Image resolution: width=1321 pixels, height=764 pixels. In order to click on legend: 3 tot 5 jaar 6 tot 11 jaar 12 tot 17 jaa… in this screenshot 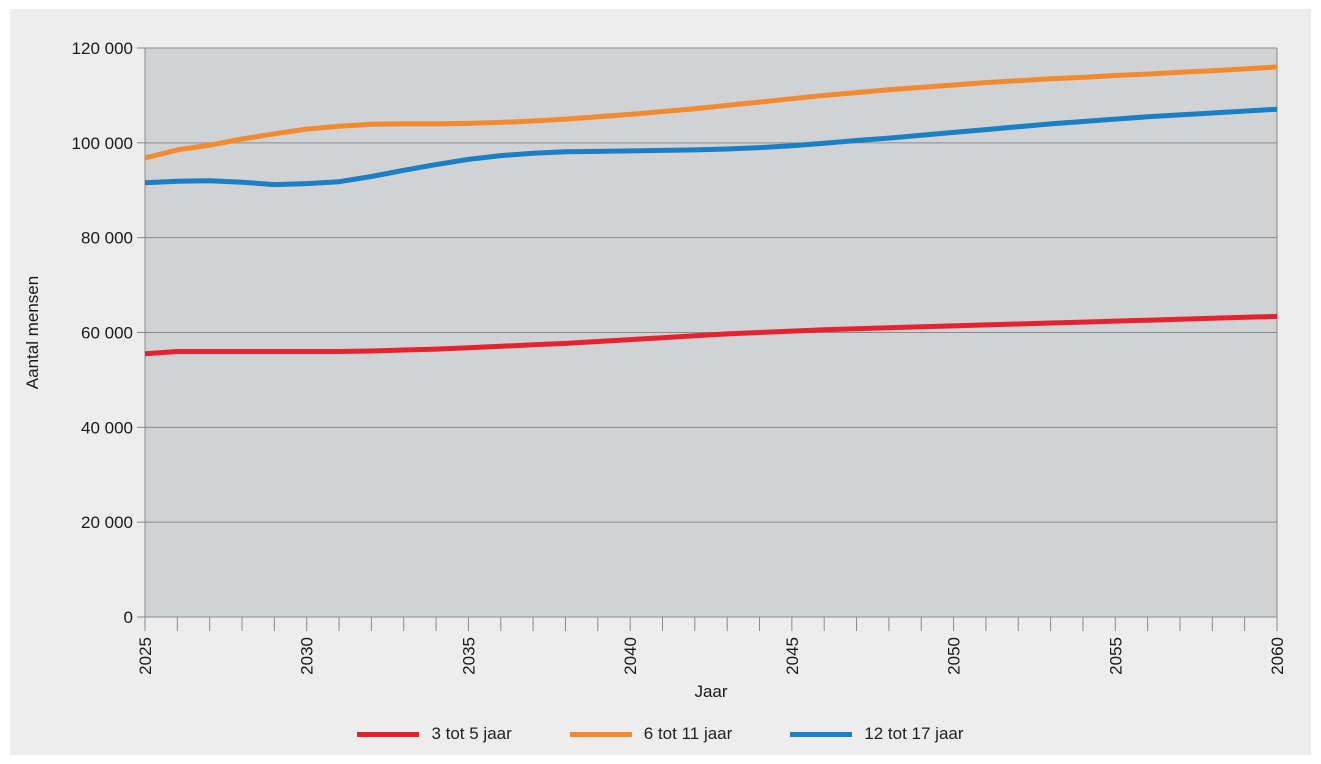, I will do `click(660, 734)`.